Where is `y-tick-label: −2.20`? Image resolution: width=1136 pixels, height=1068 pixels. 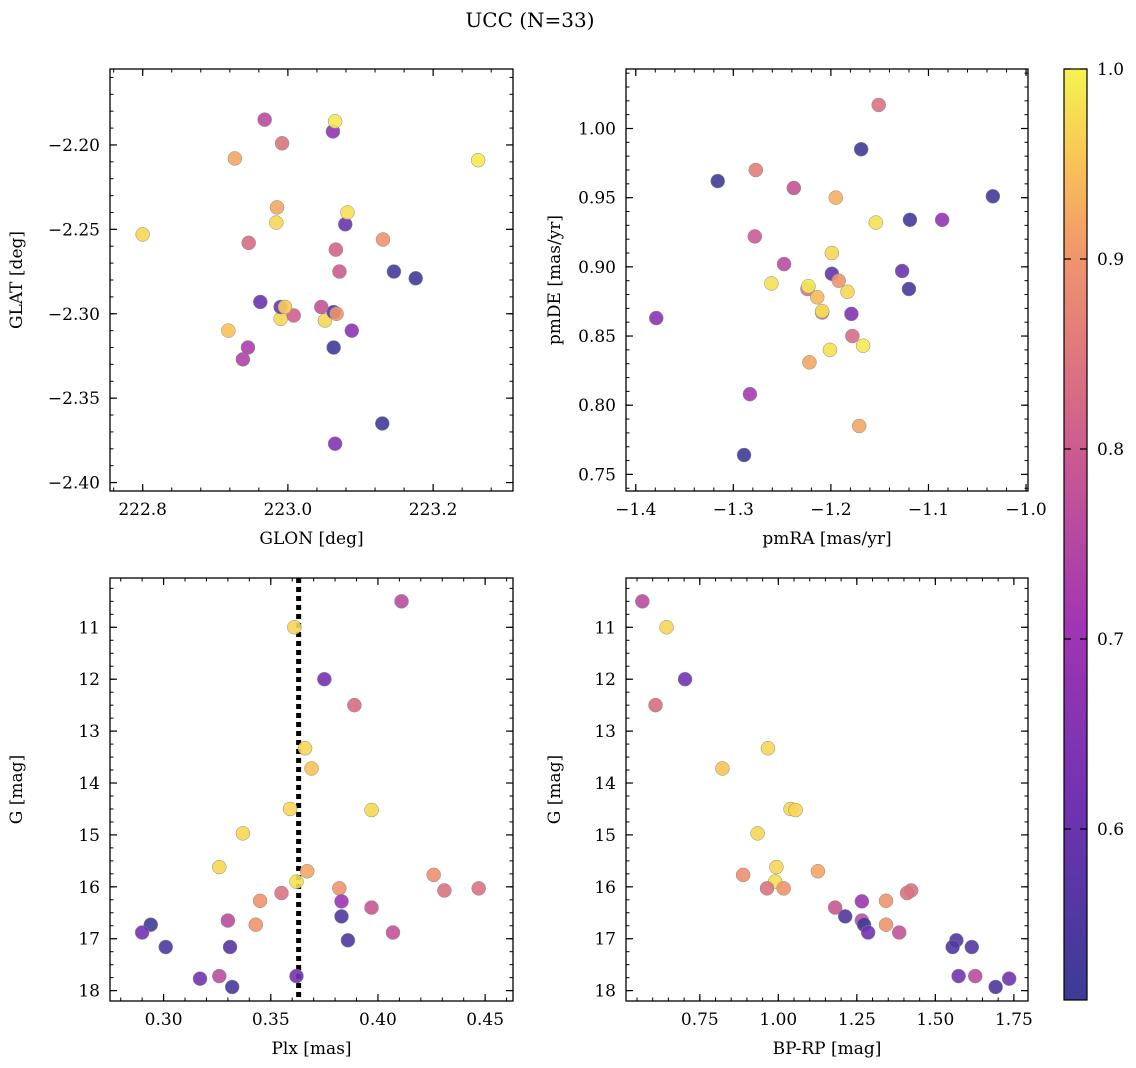
y-tick-label: −2.20 is located at coordinates (74, 146).